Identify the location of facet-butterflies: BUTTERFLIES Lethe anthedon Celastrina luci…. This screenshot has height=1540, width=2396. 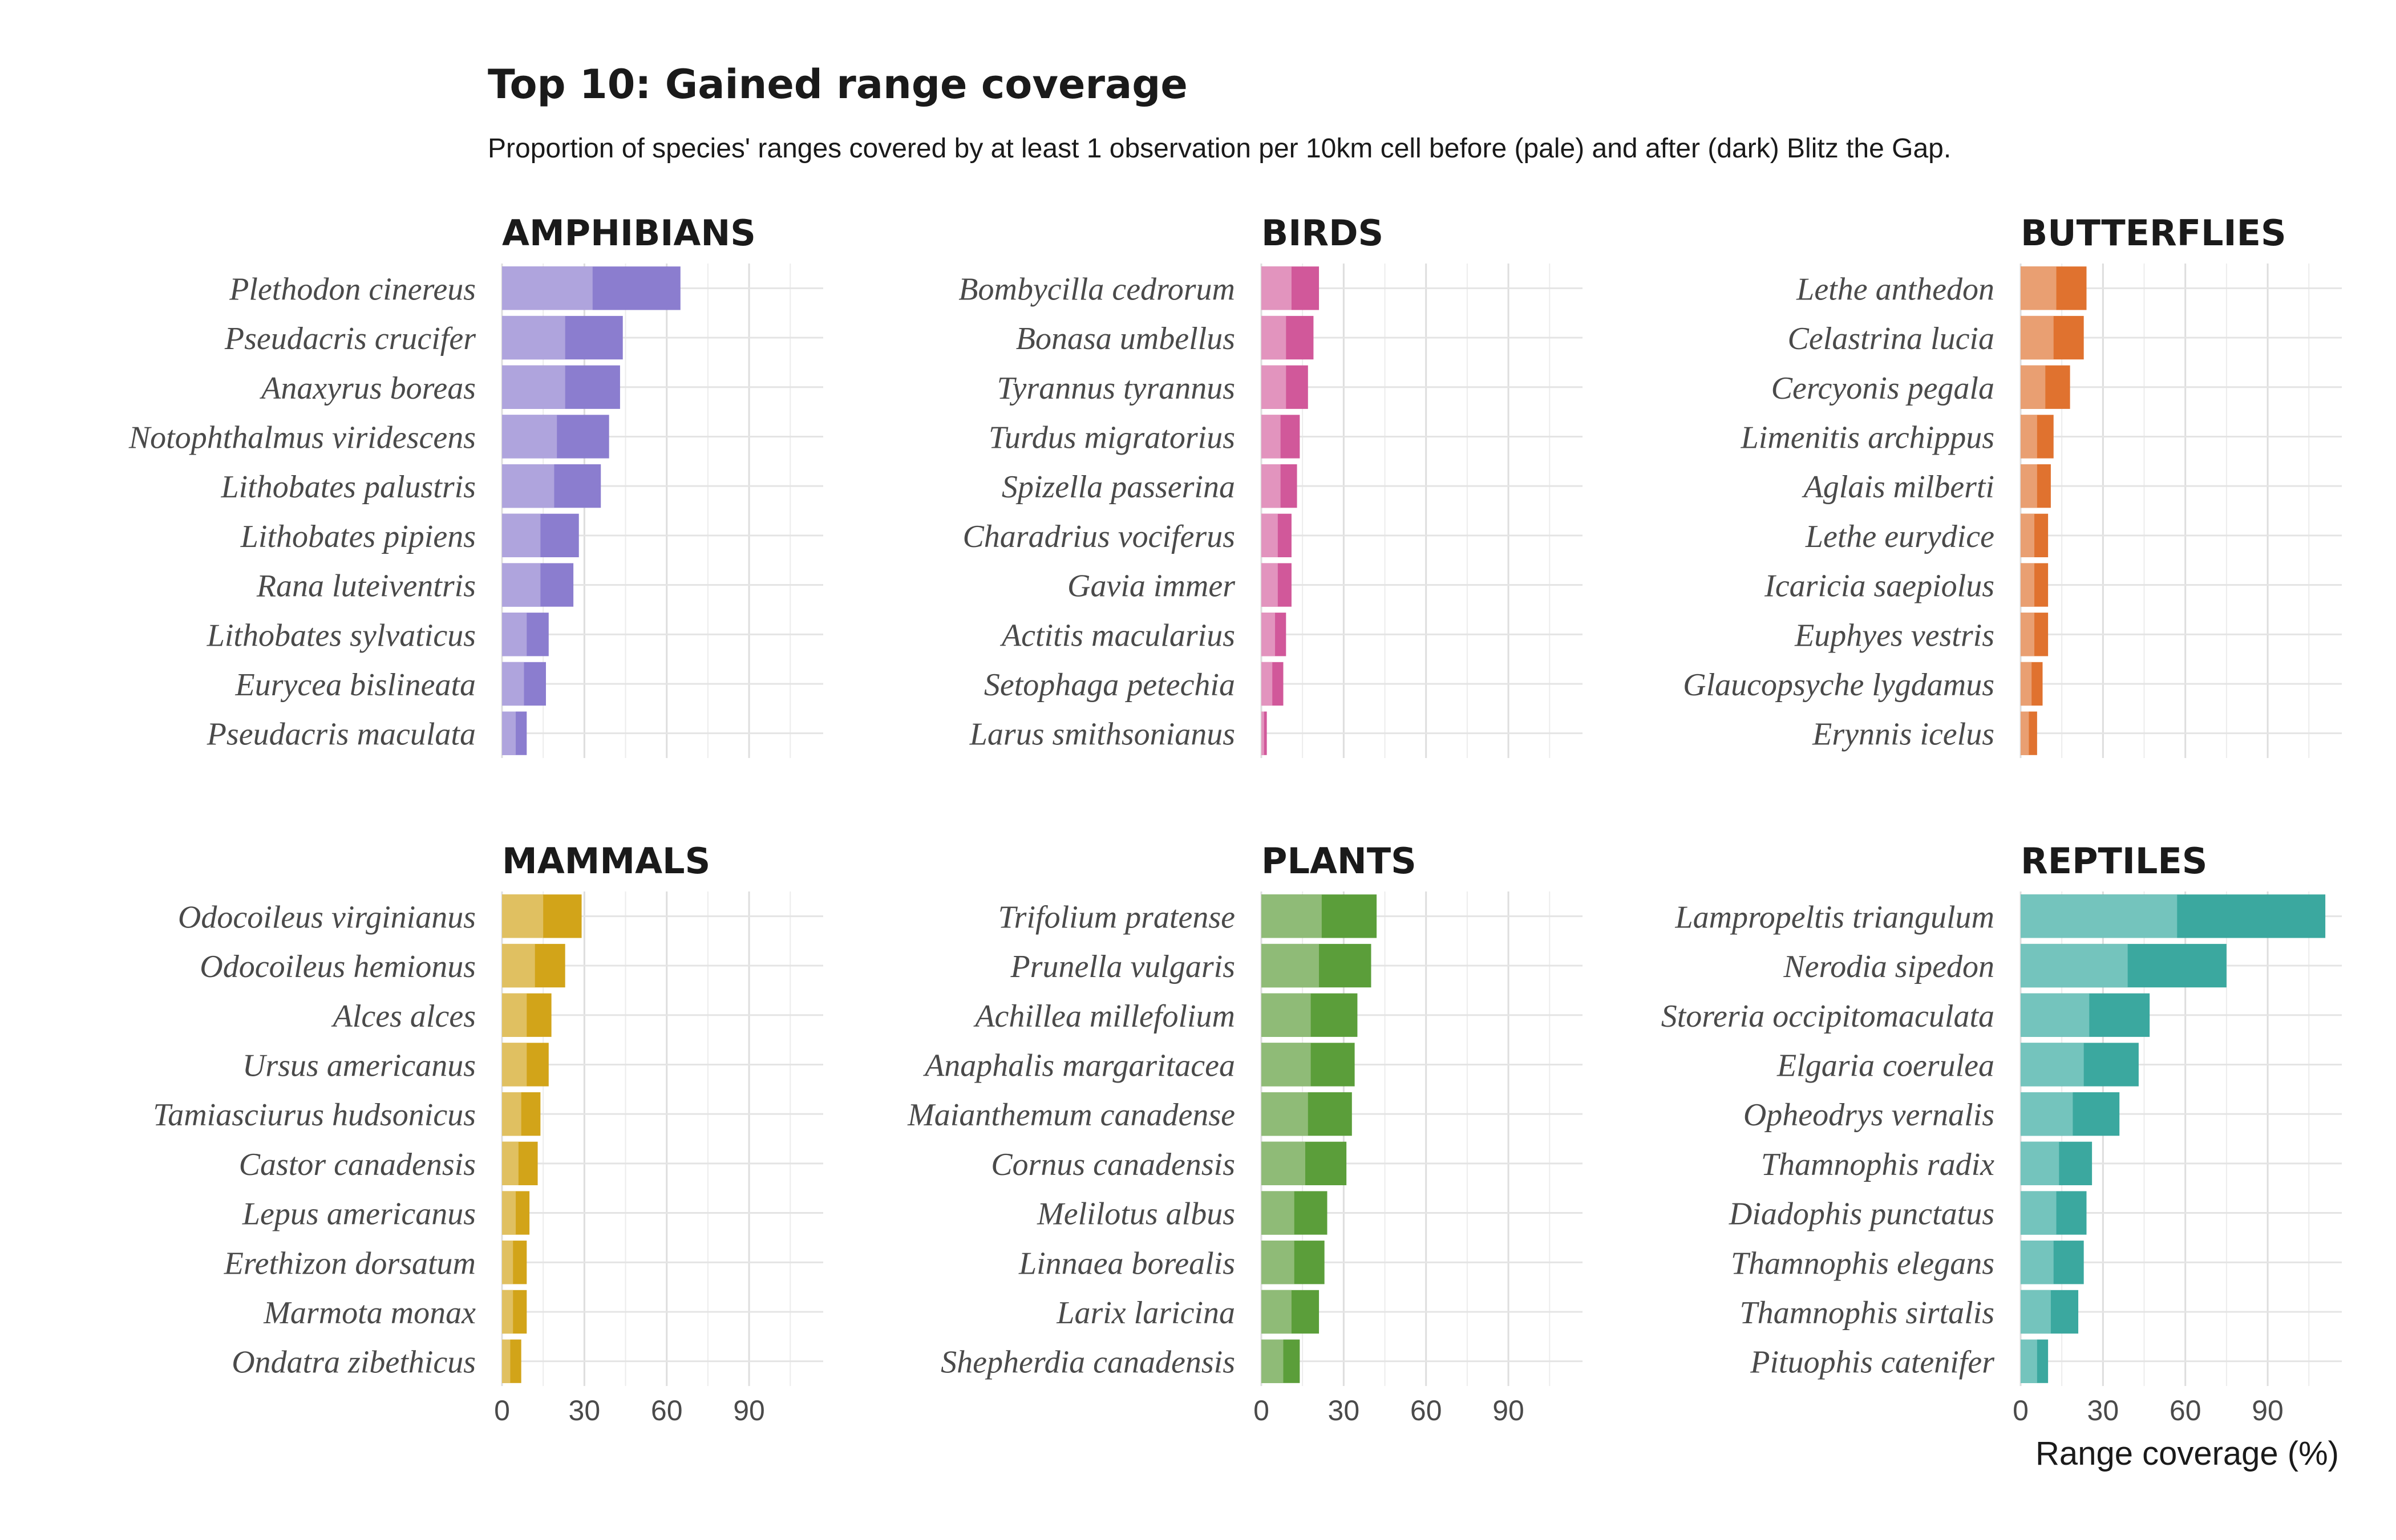
(2012, 485).